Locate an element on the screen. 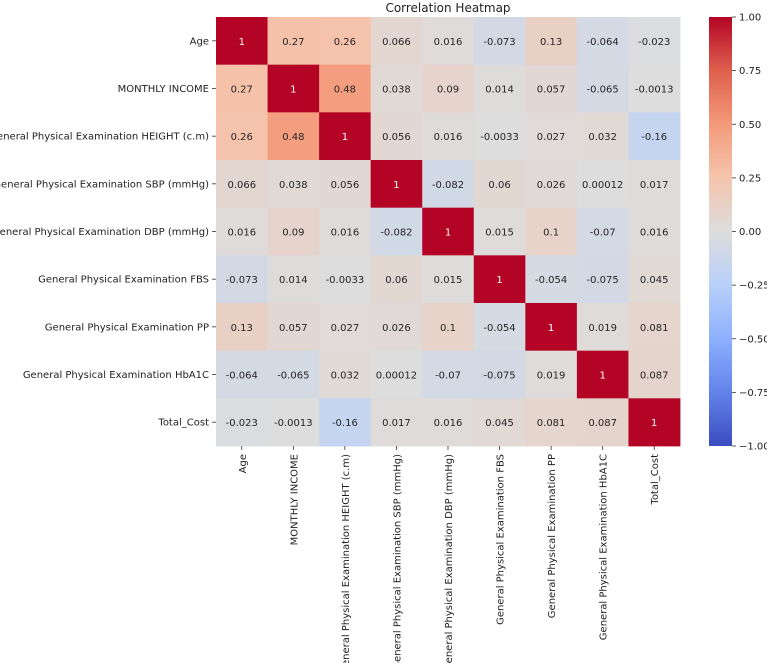 The width and height of the screenshot is (767, 663). cell-value-label: 0.27 is located at coordinates (242, 90).